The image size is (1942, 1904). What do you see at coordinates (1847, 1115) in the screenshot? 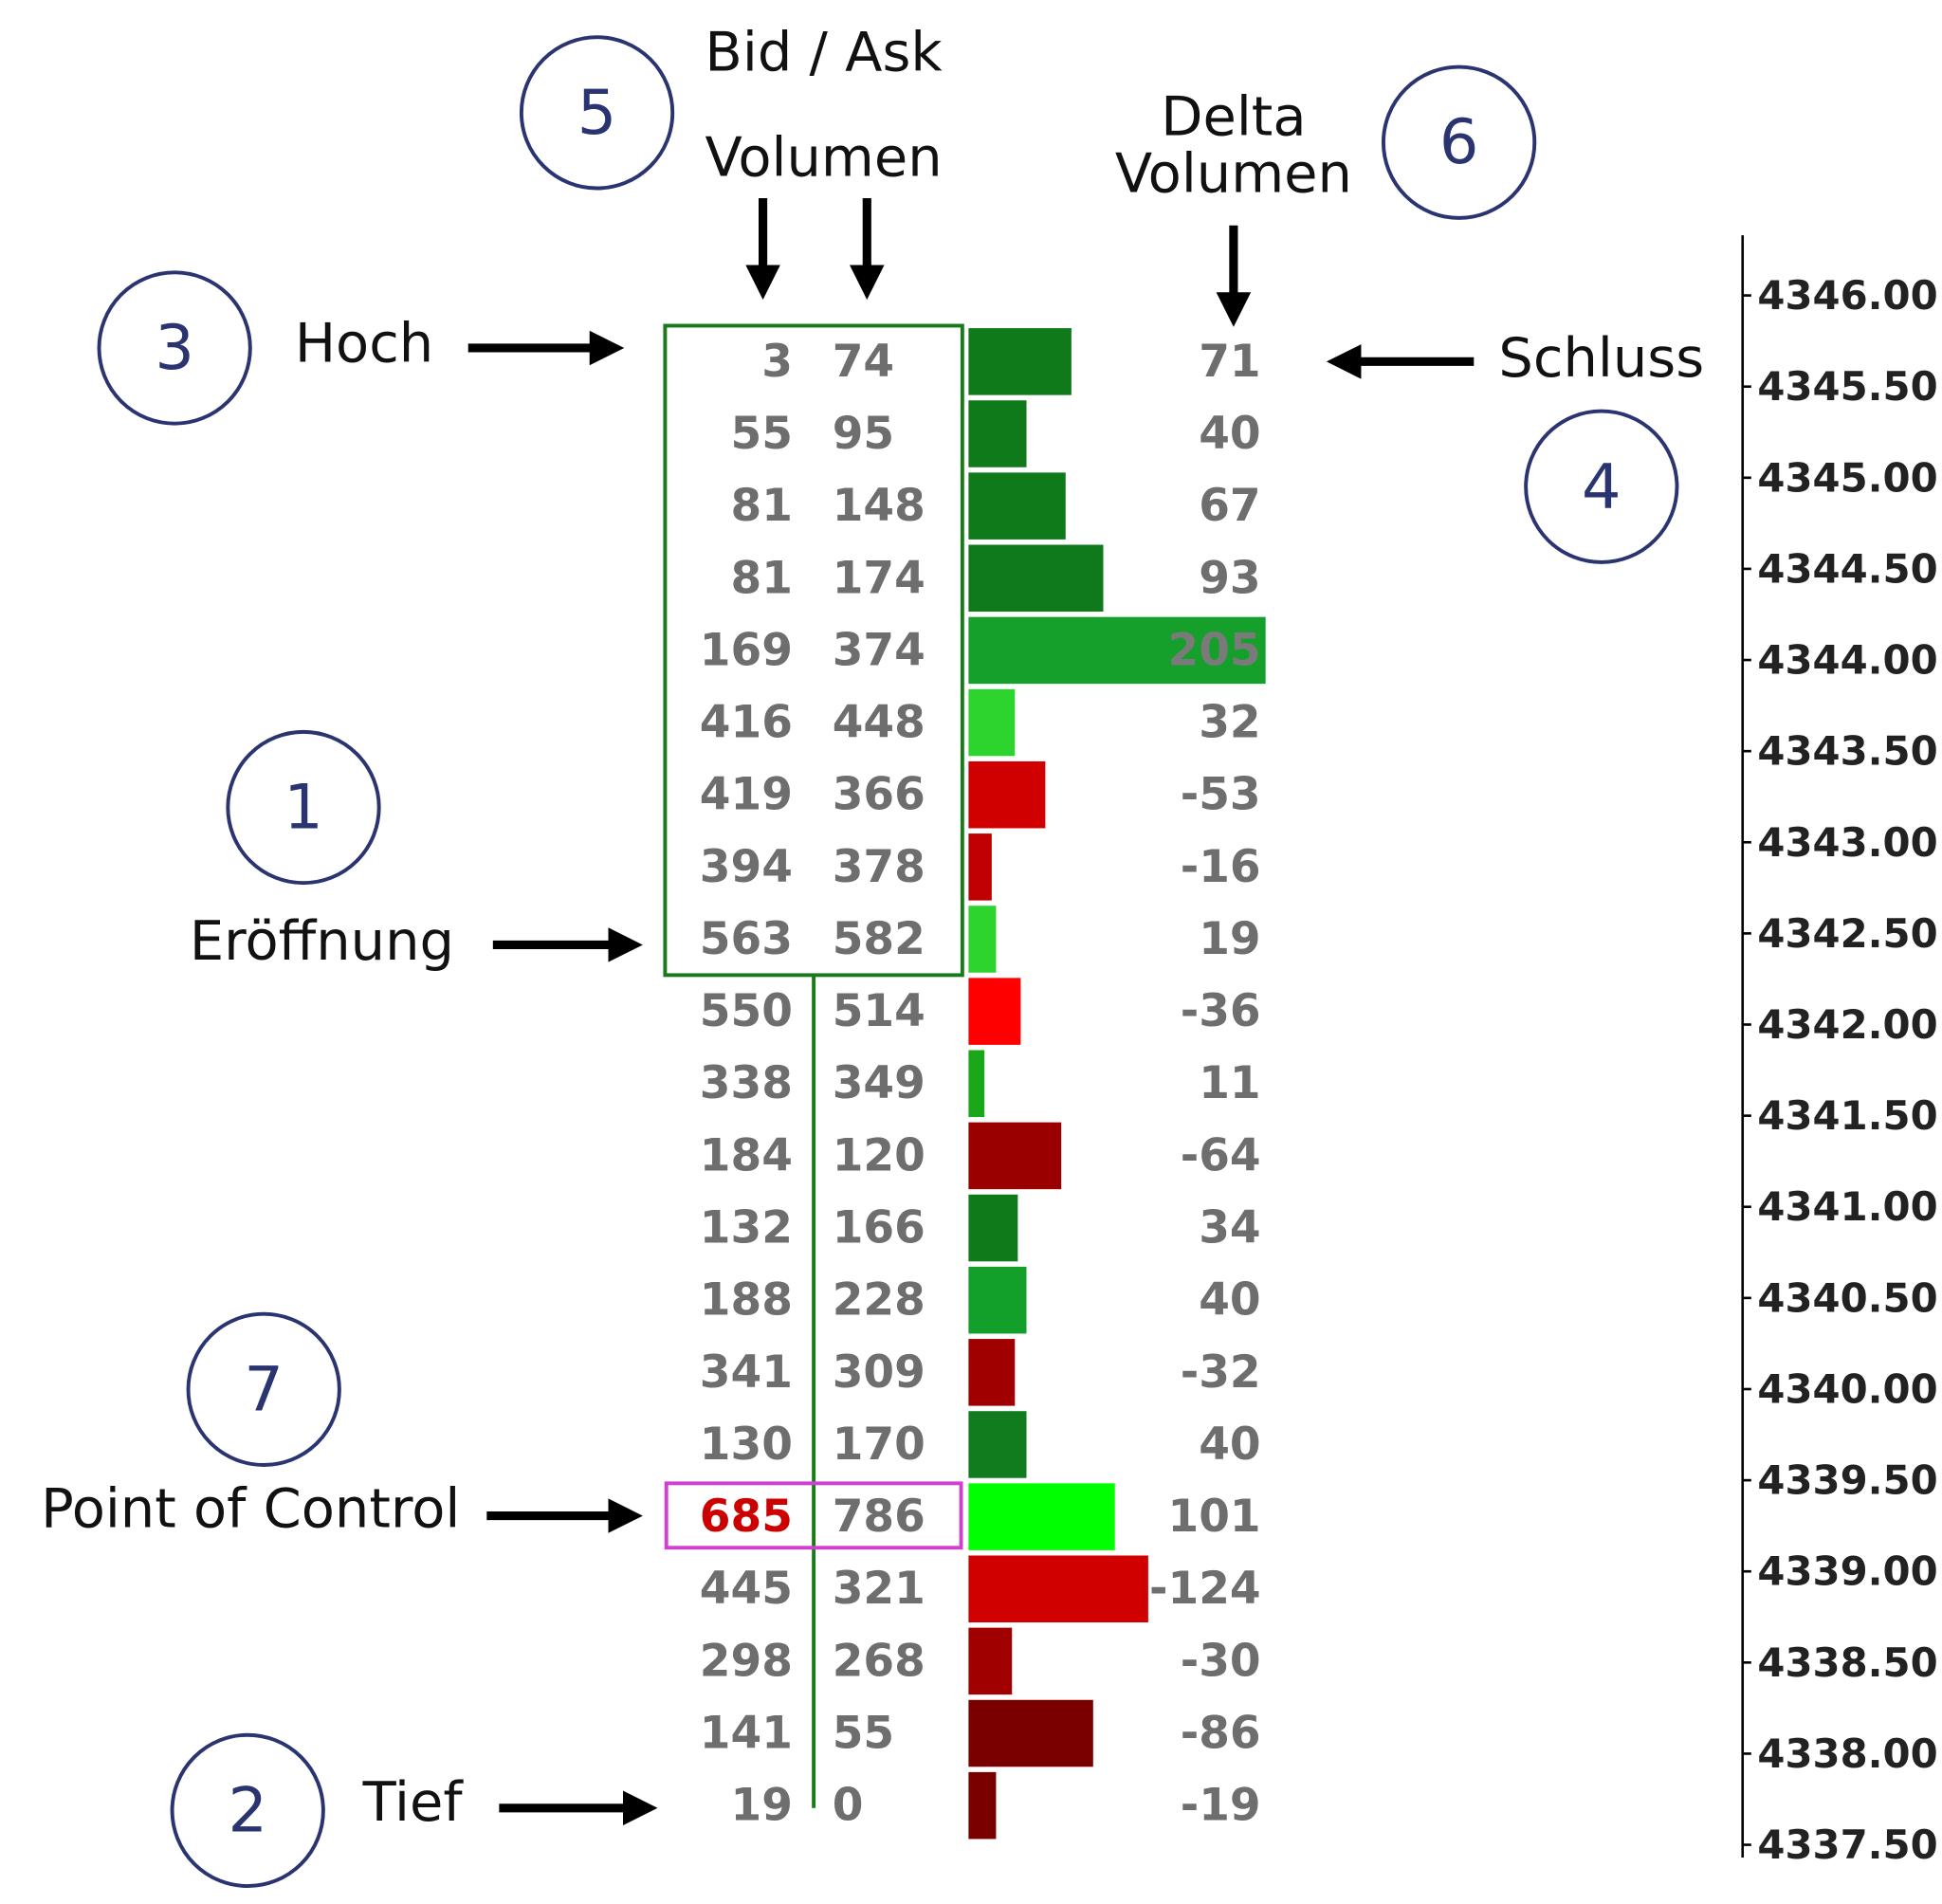
I see `y-tick-label: 4341.50` at bounding box center [1847, 1115].